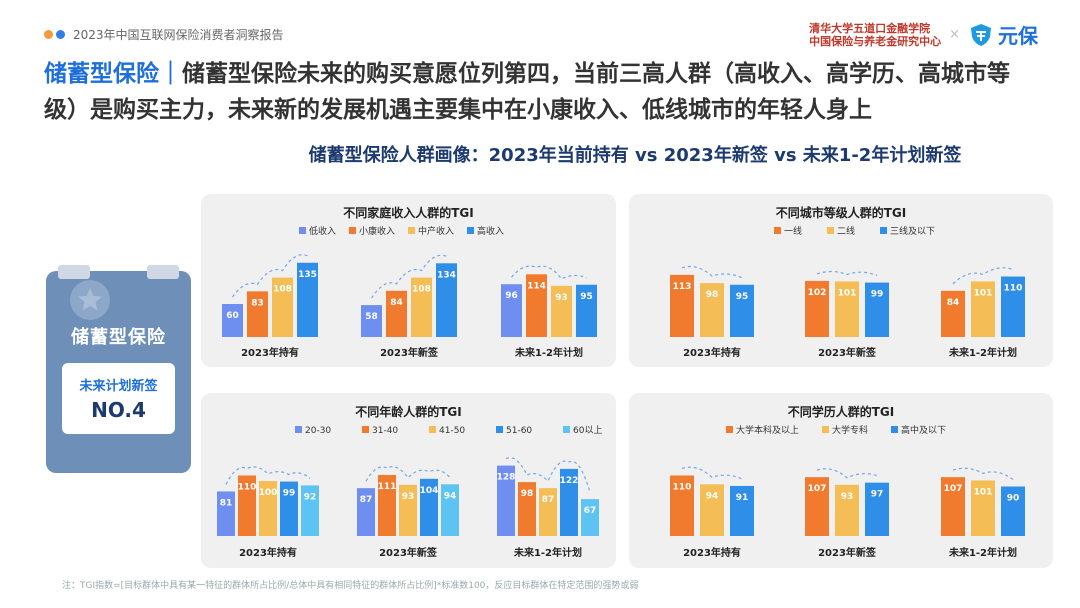 The width and height of the screenshot is (1080, 608). What do you see at coordinates (767, 430) in the screenshot?
I see `legend-label: 大学本科及以上` at bounding box center [767, 430].